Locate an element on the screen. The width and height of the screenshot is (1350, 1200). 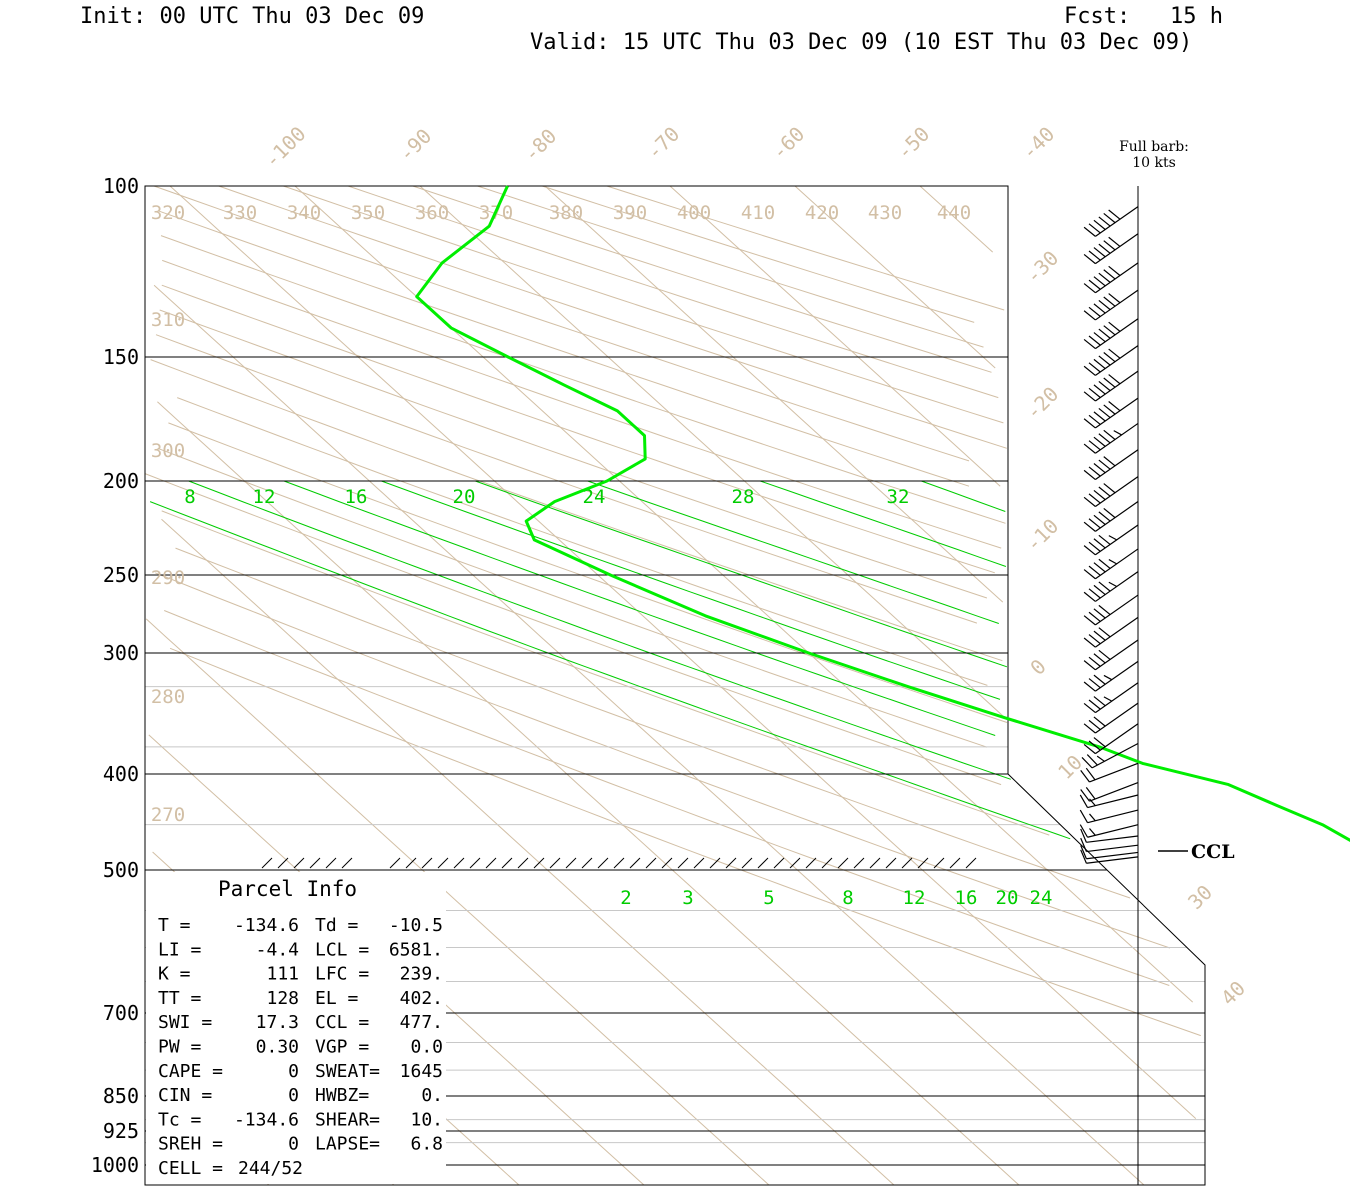
isotherm-label: -40 is located at coordinates (1038, 143).